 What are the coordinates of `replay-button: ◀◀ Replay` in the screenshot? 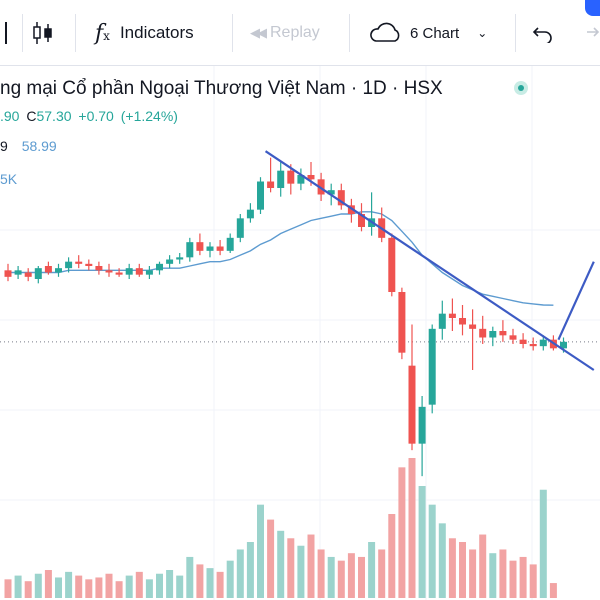 It's located at (285, 33).